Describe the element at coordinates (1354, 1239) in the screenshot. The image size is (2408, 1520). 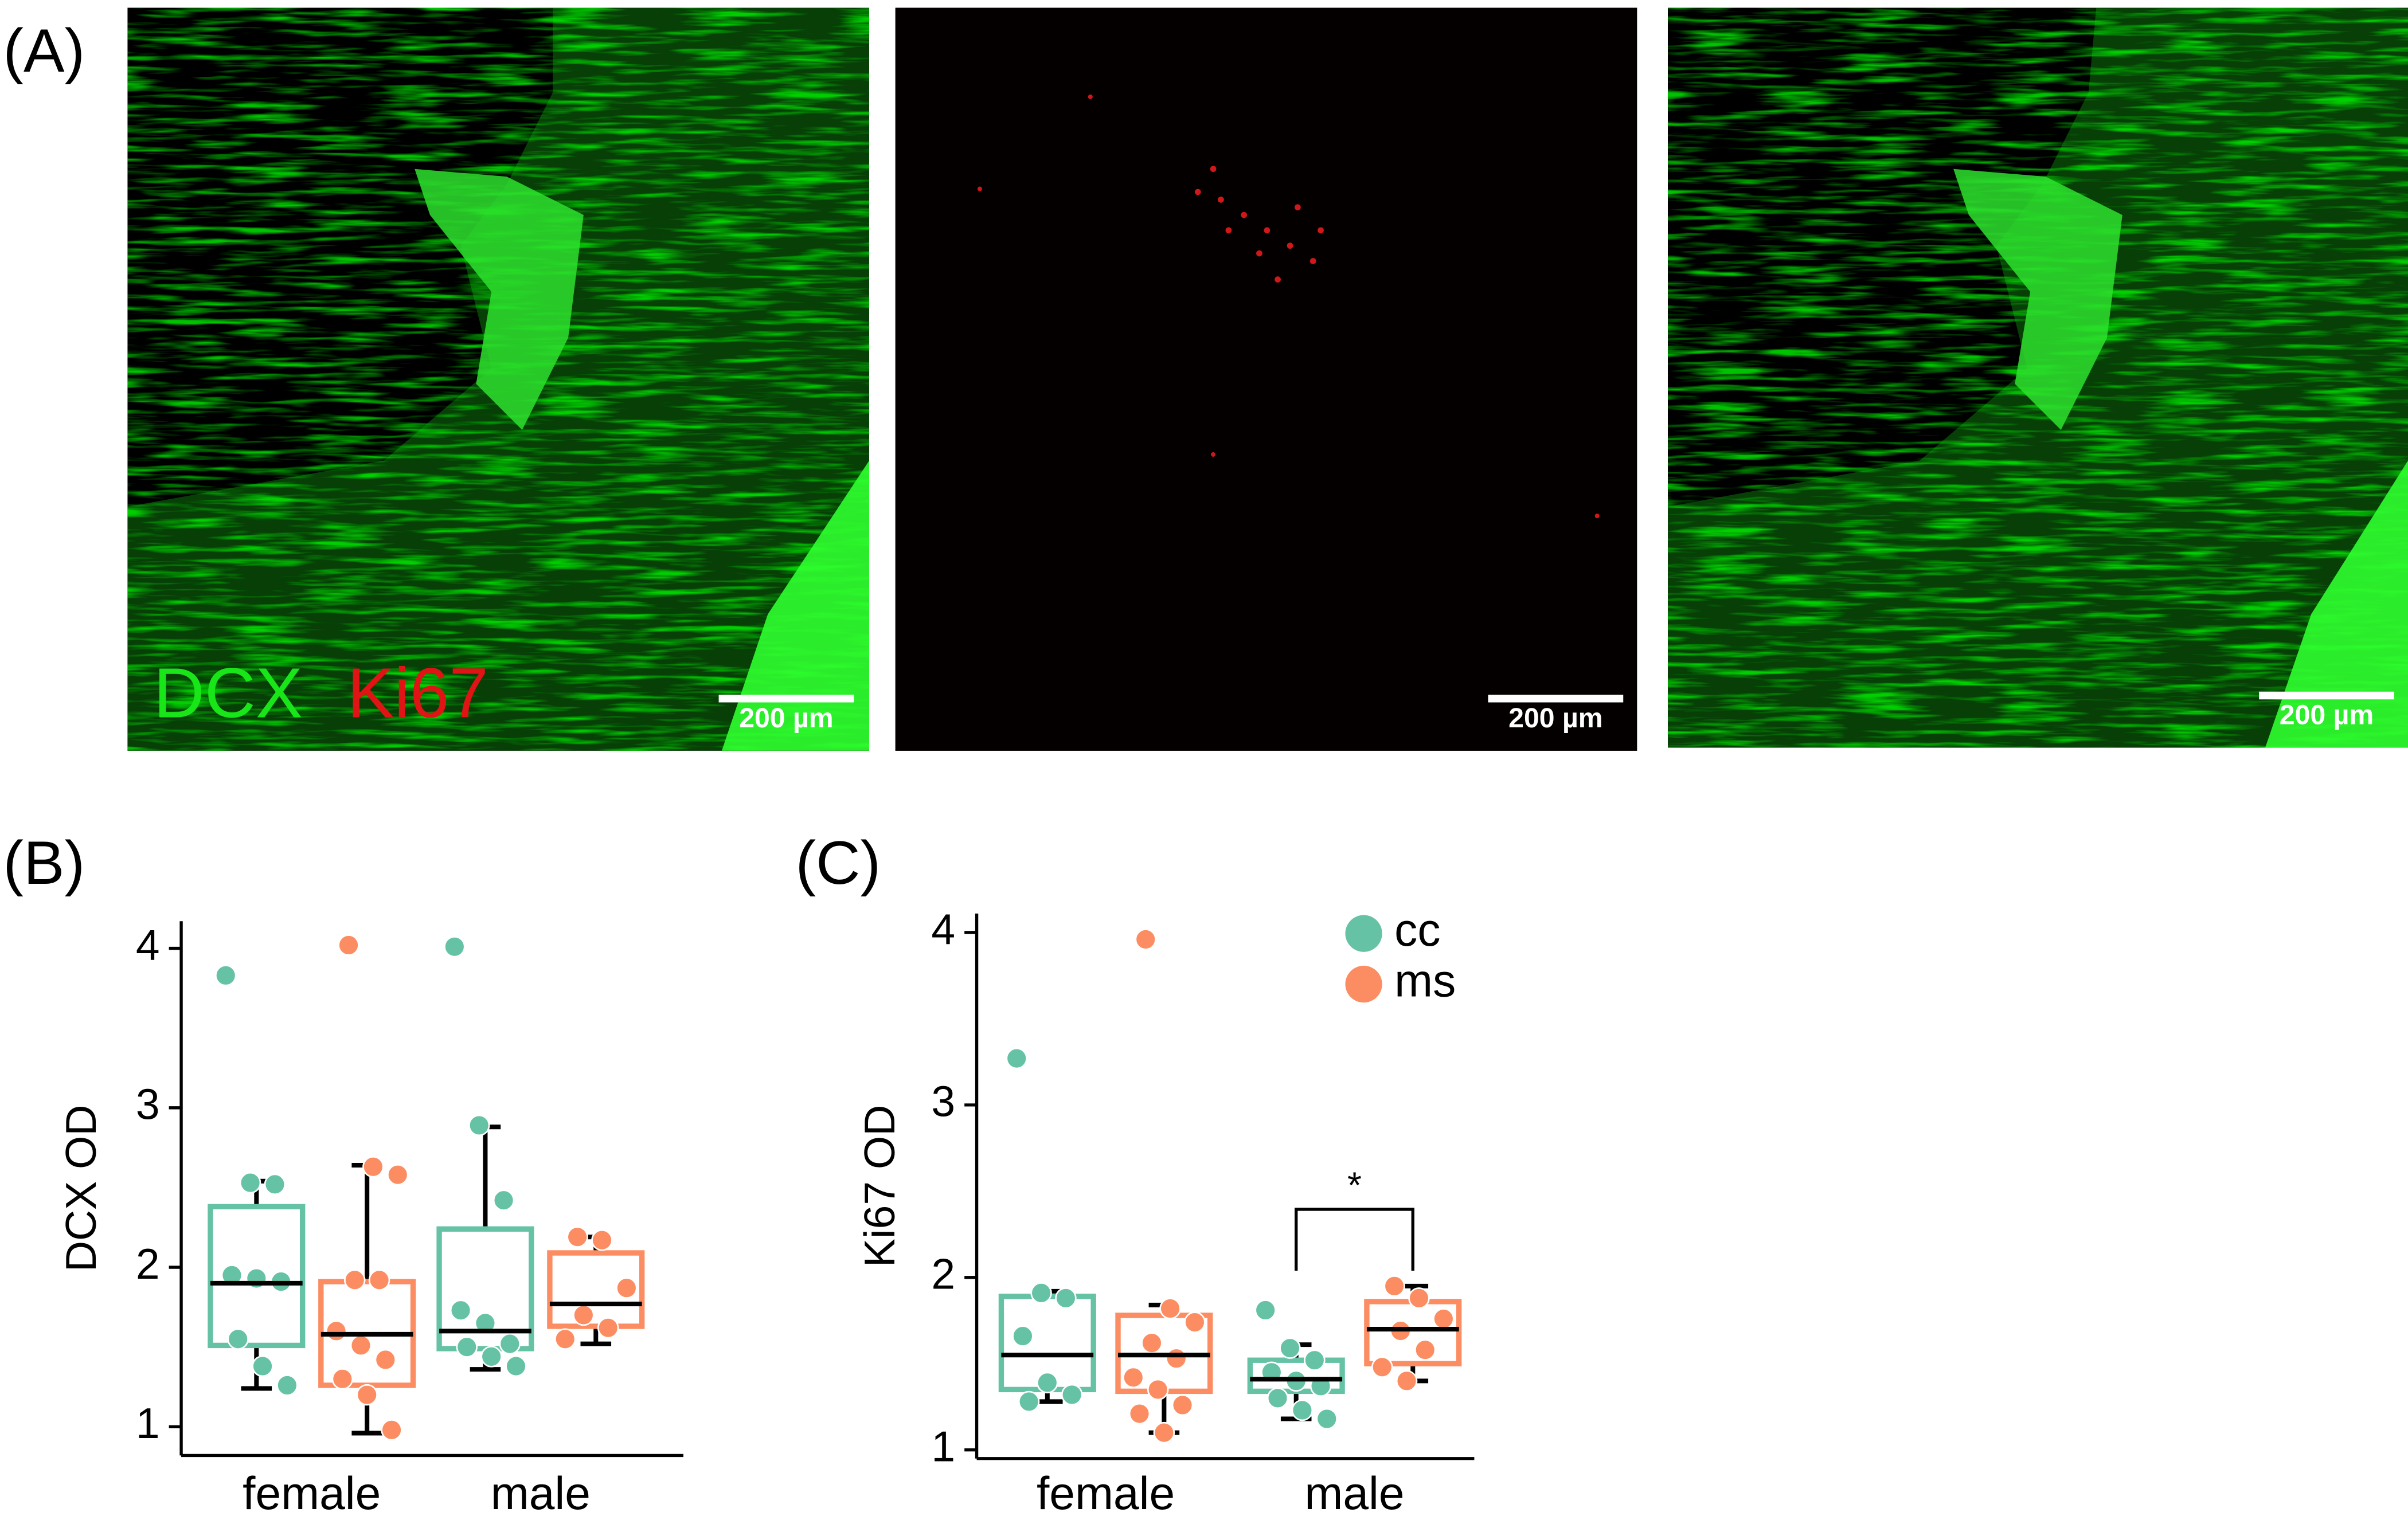
I see `significance-bracket` at that location.